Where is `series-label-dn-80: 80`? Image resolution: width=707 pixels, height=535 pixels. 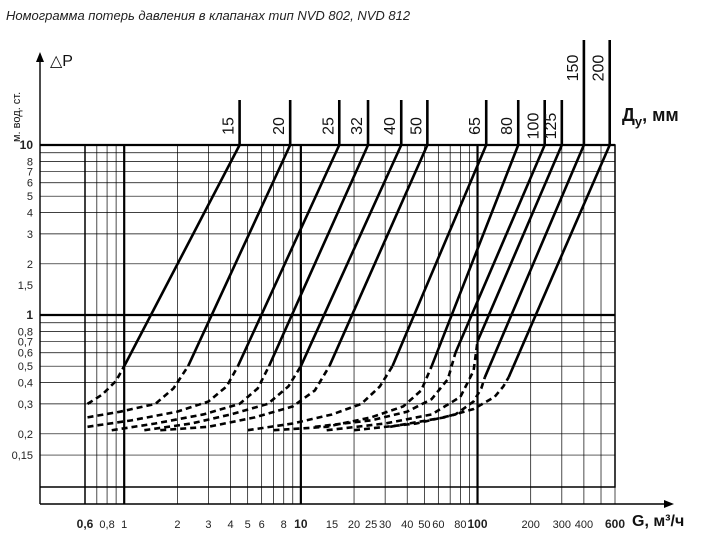 series-label-dn-80: 80 is located at coordinates (507, 126).